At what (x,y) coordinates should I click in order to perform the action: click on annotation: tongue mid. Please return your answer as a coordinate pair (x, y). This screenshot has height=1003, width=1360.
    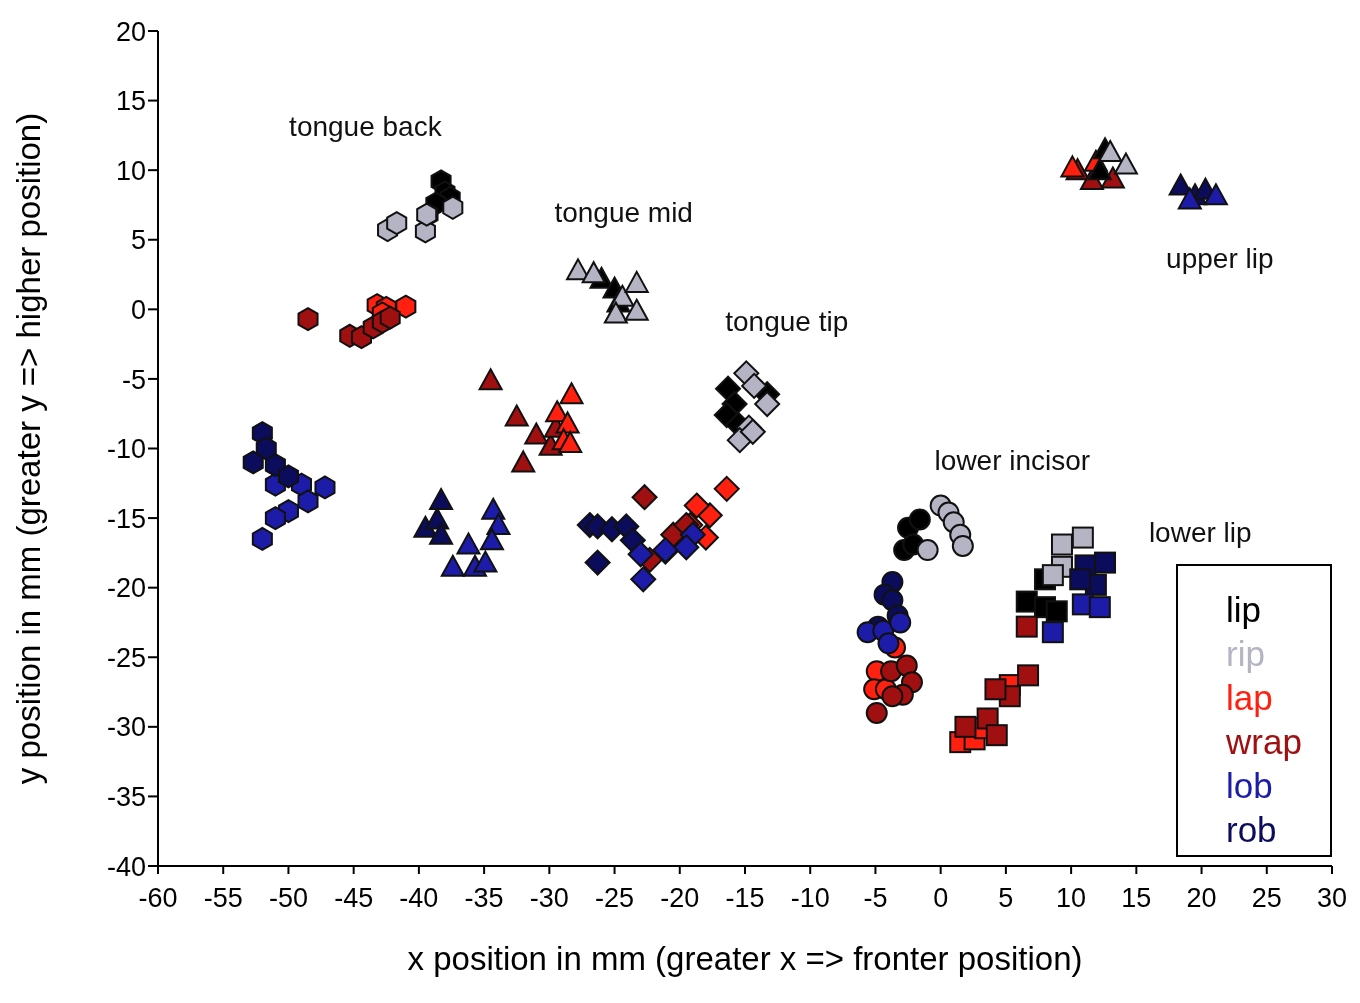
    Looking at the image, I should click on (623, 213).